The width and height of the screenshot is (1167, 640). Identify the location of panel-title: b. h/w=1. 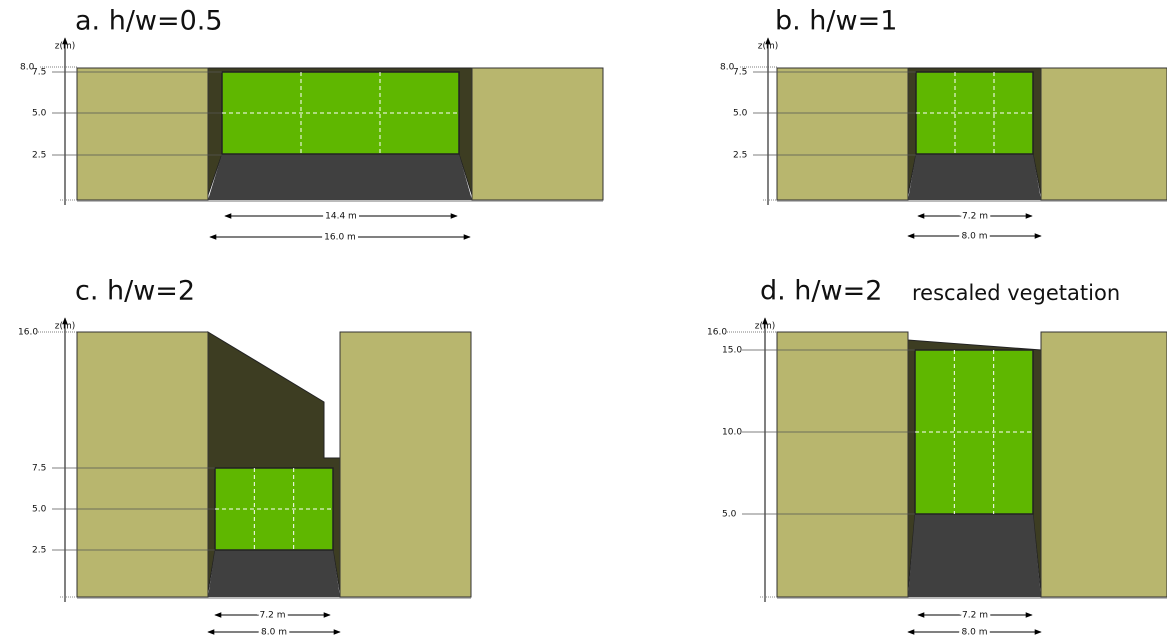
(836, 21).